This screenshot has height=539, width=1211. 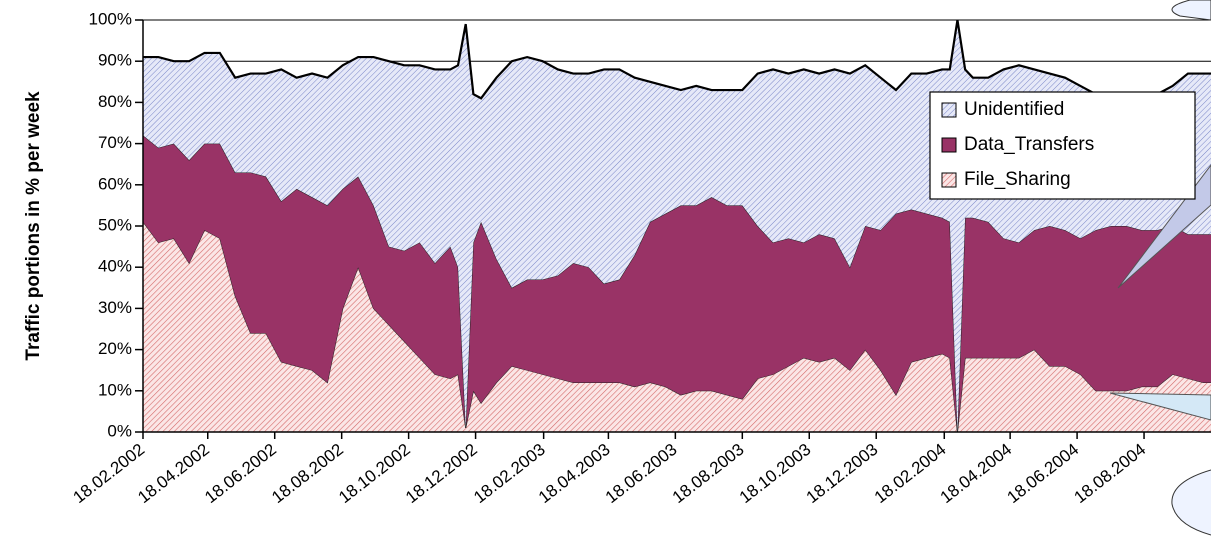 I want to click on x-tick-label: 18.08.2002, so click(x=307, y=473).